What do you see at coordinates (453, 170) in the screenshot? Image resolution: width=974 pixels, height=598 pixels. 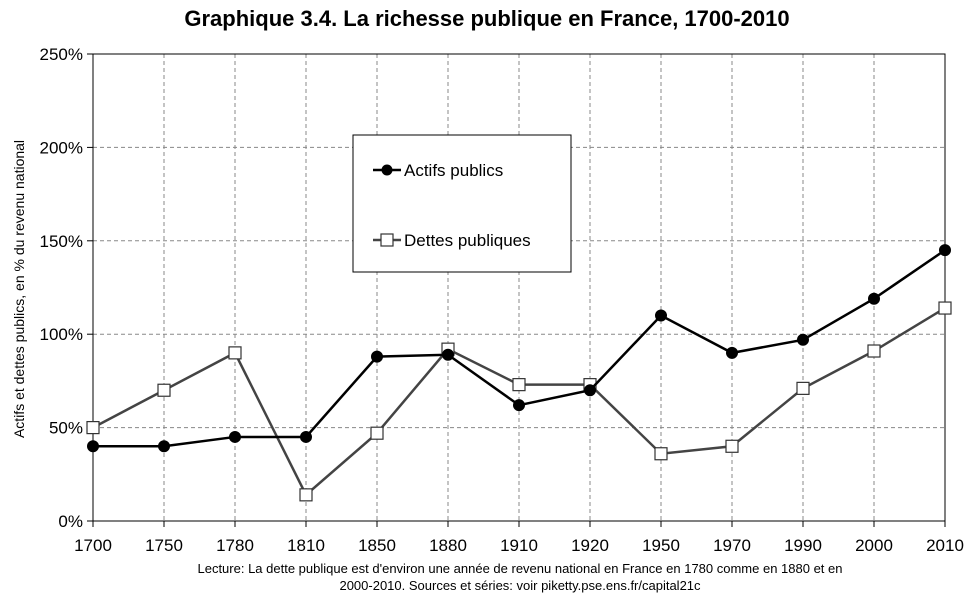 I see `legend-label-0: Actifs publics` at bounding box center [453, 170].